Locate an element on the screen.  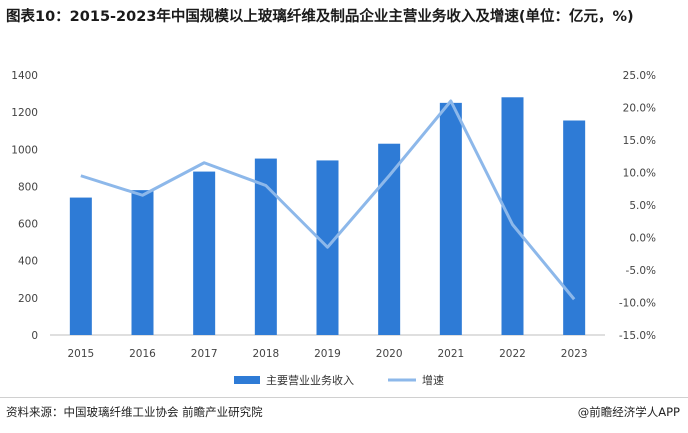
x-tick-label: 2022 is located at coordinates (512, 354).